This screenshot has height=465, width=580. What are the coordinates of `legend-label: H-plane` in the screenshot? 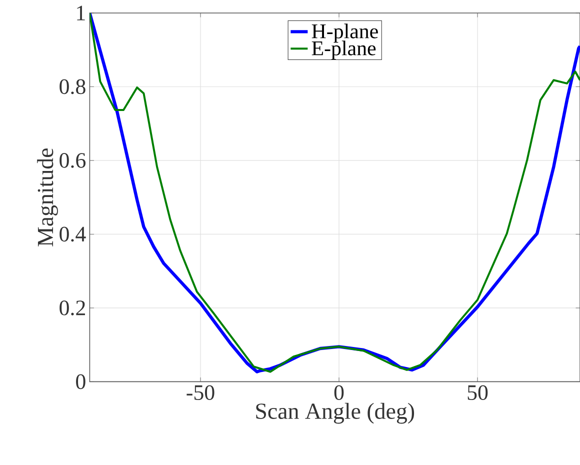 It's located at (345, 33).